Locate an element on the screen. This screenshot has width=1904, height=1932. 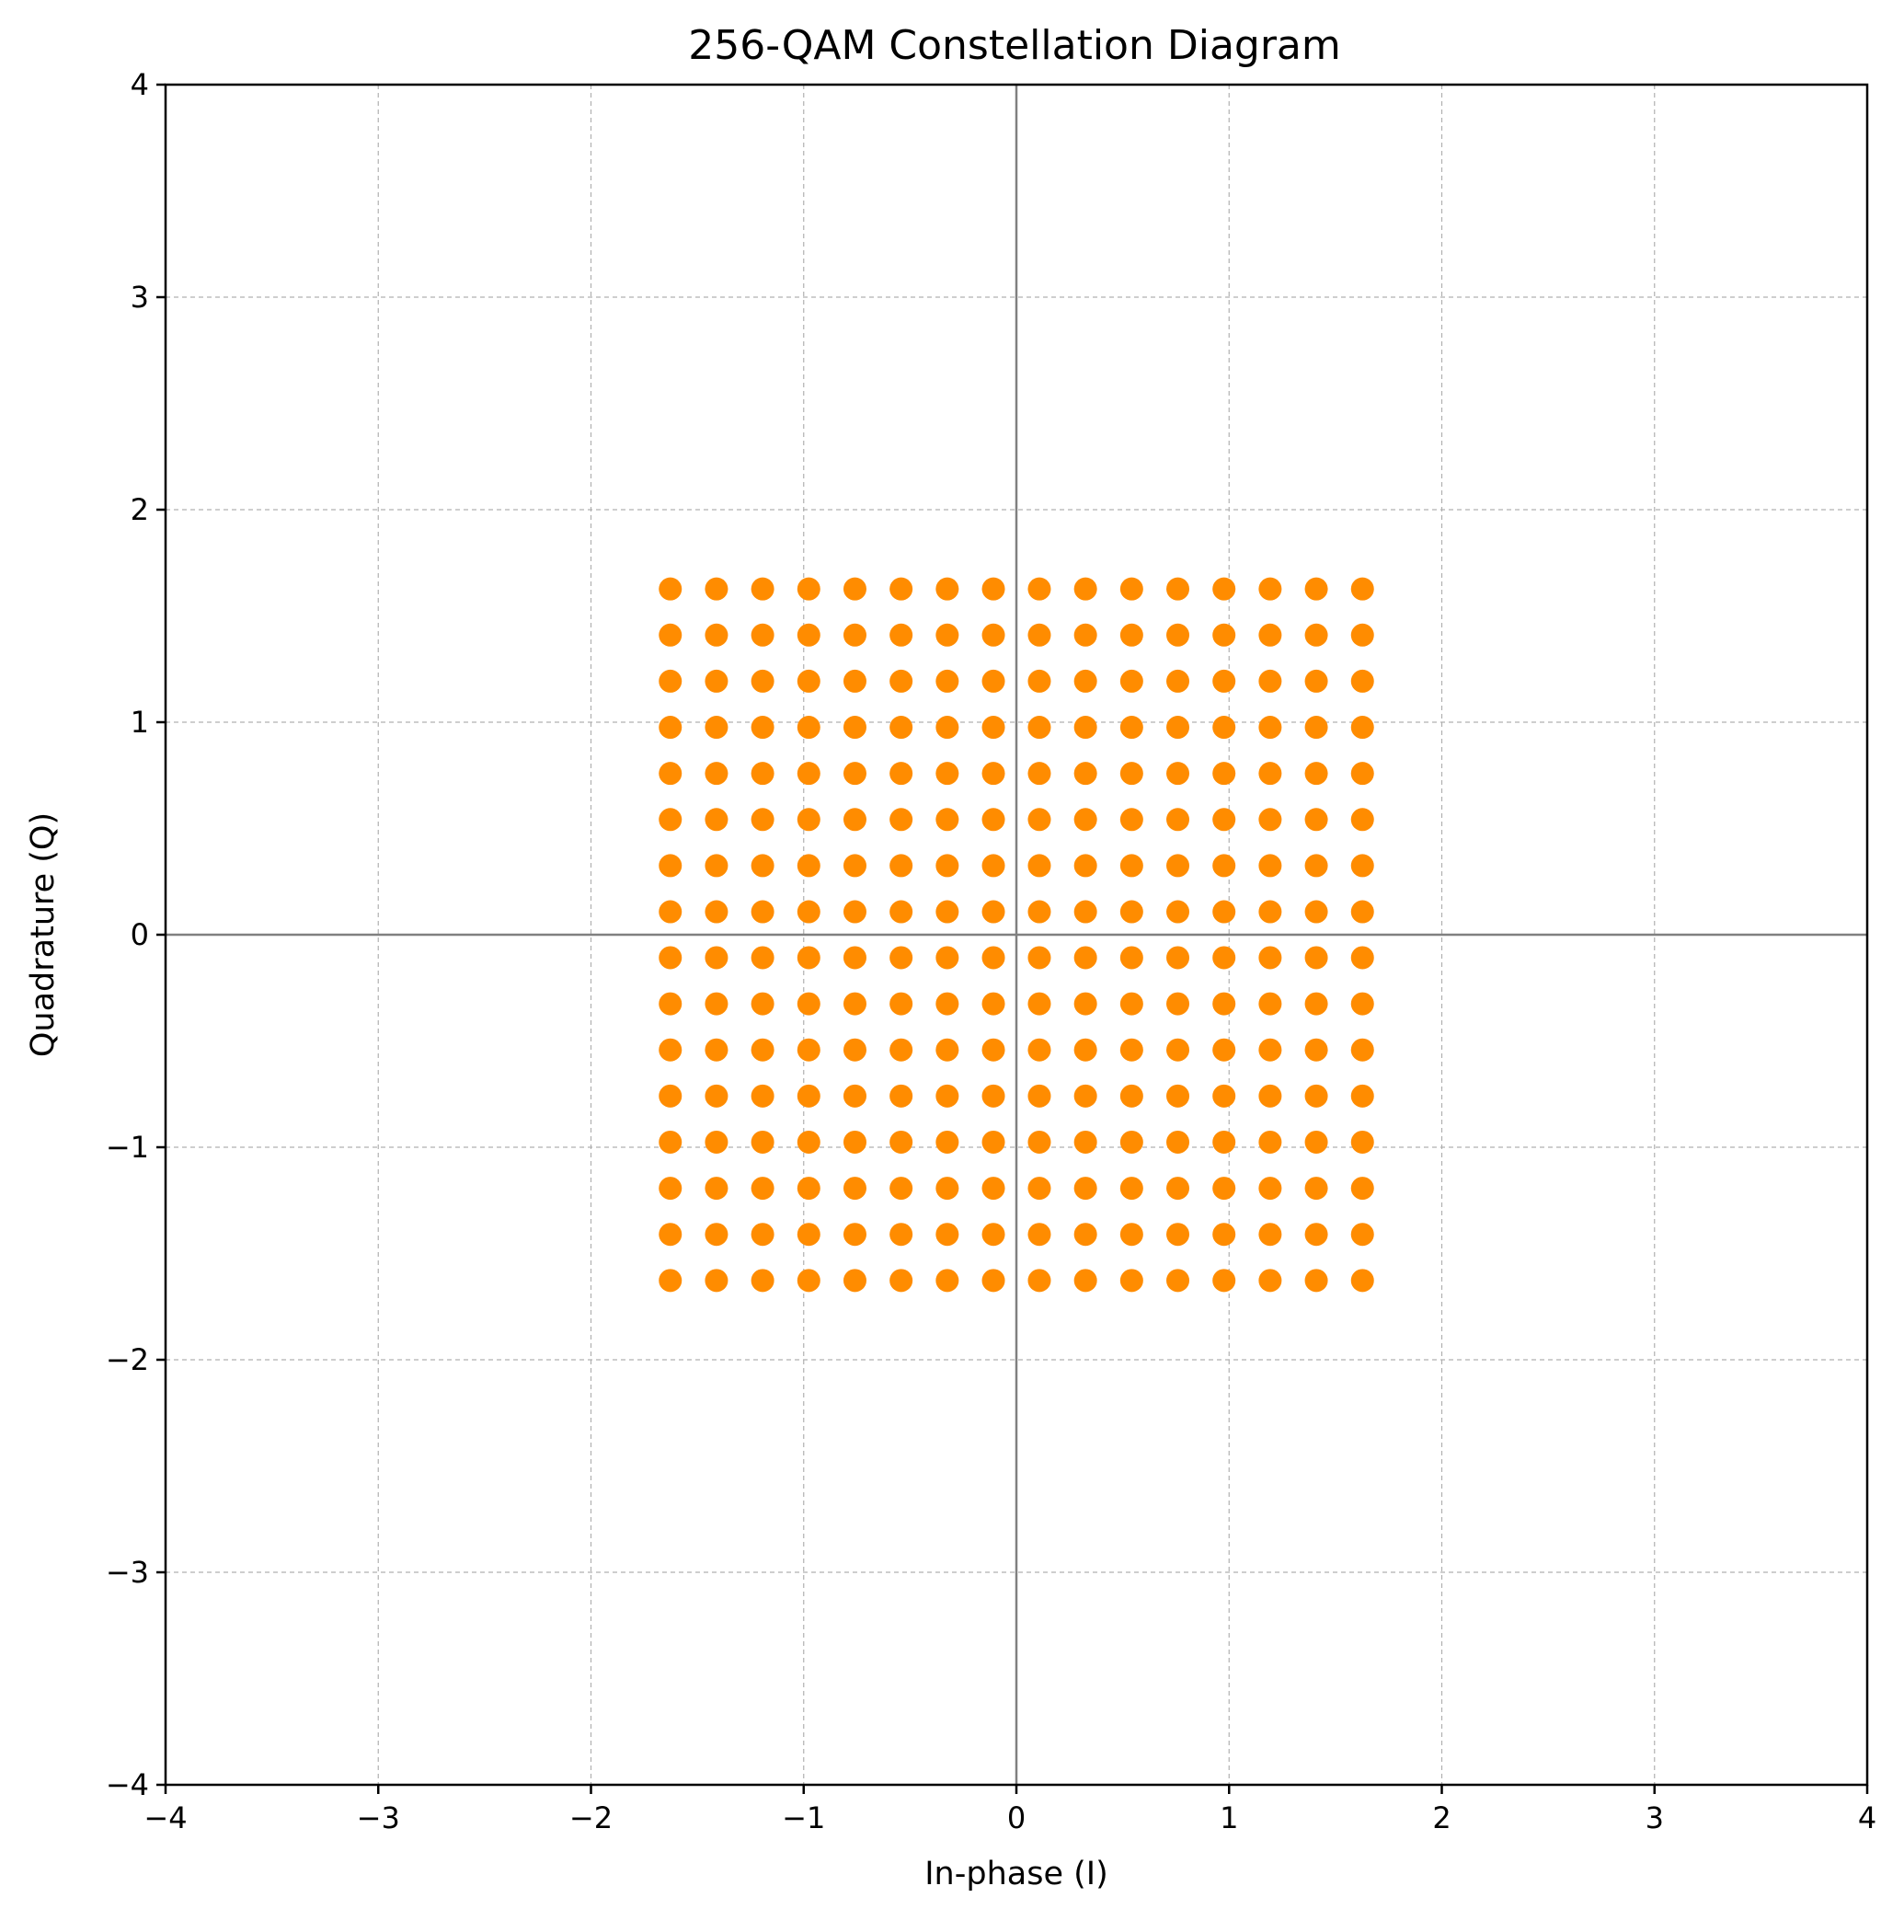
y-tick-label: −1 is located at coordinates (127, 1147).